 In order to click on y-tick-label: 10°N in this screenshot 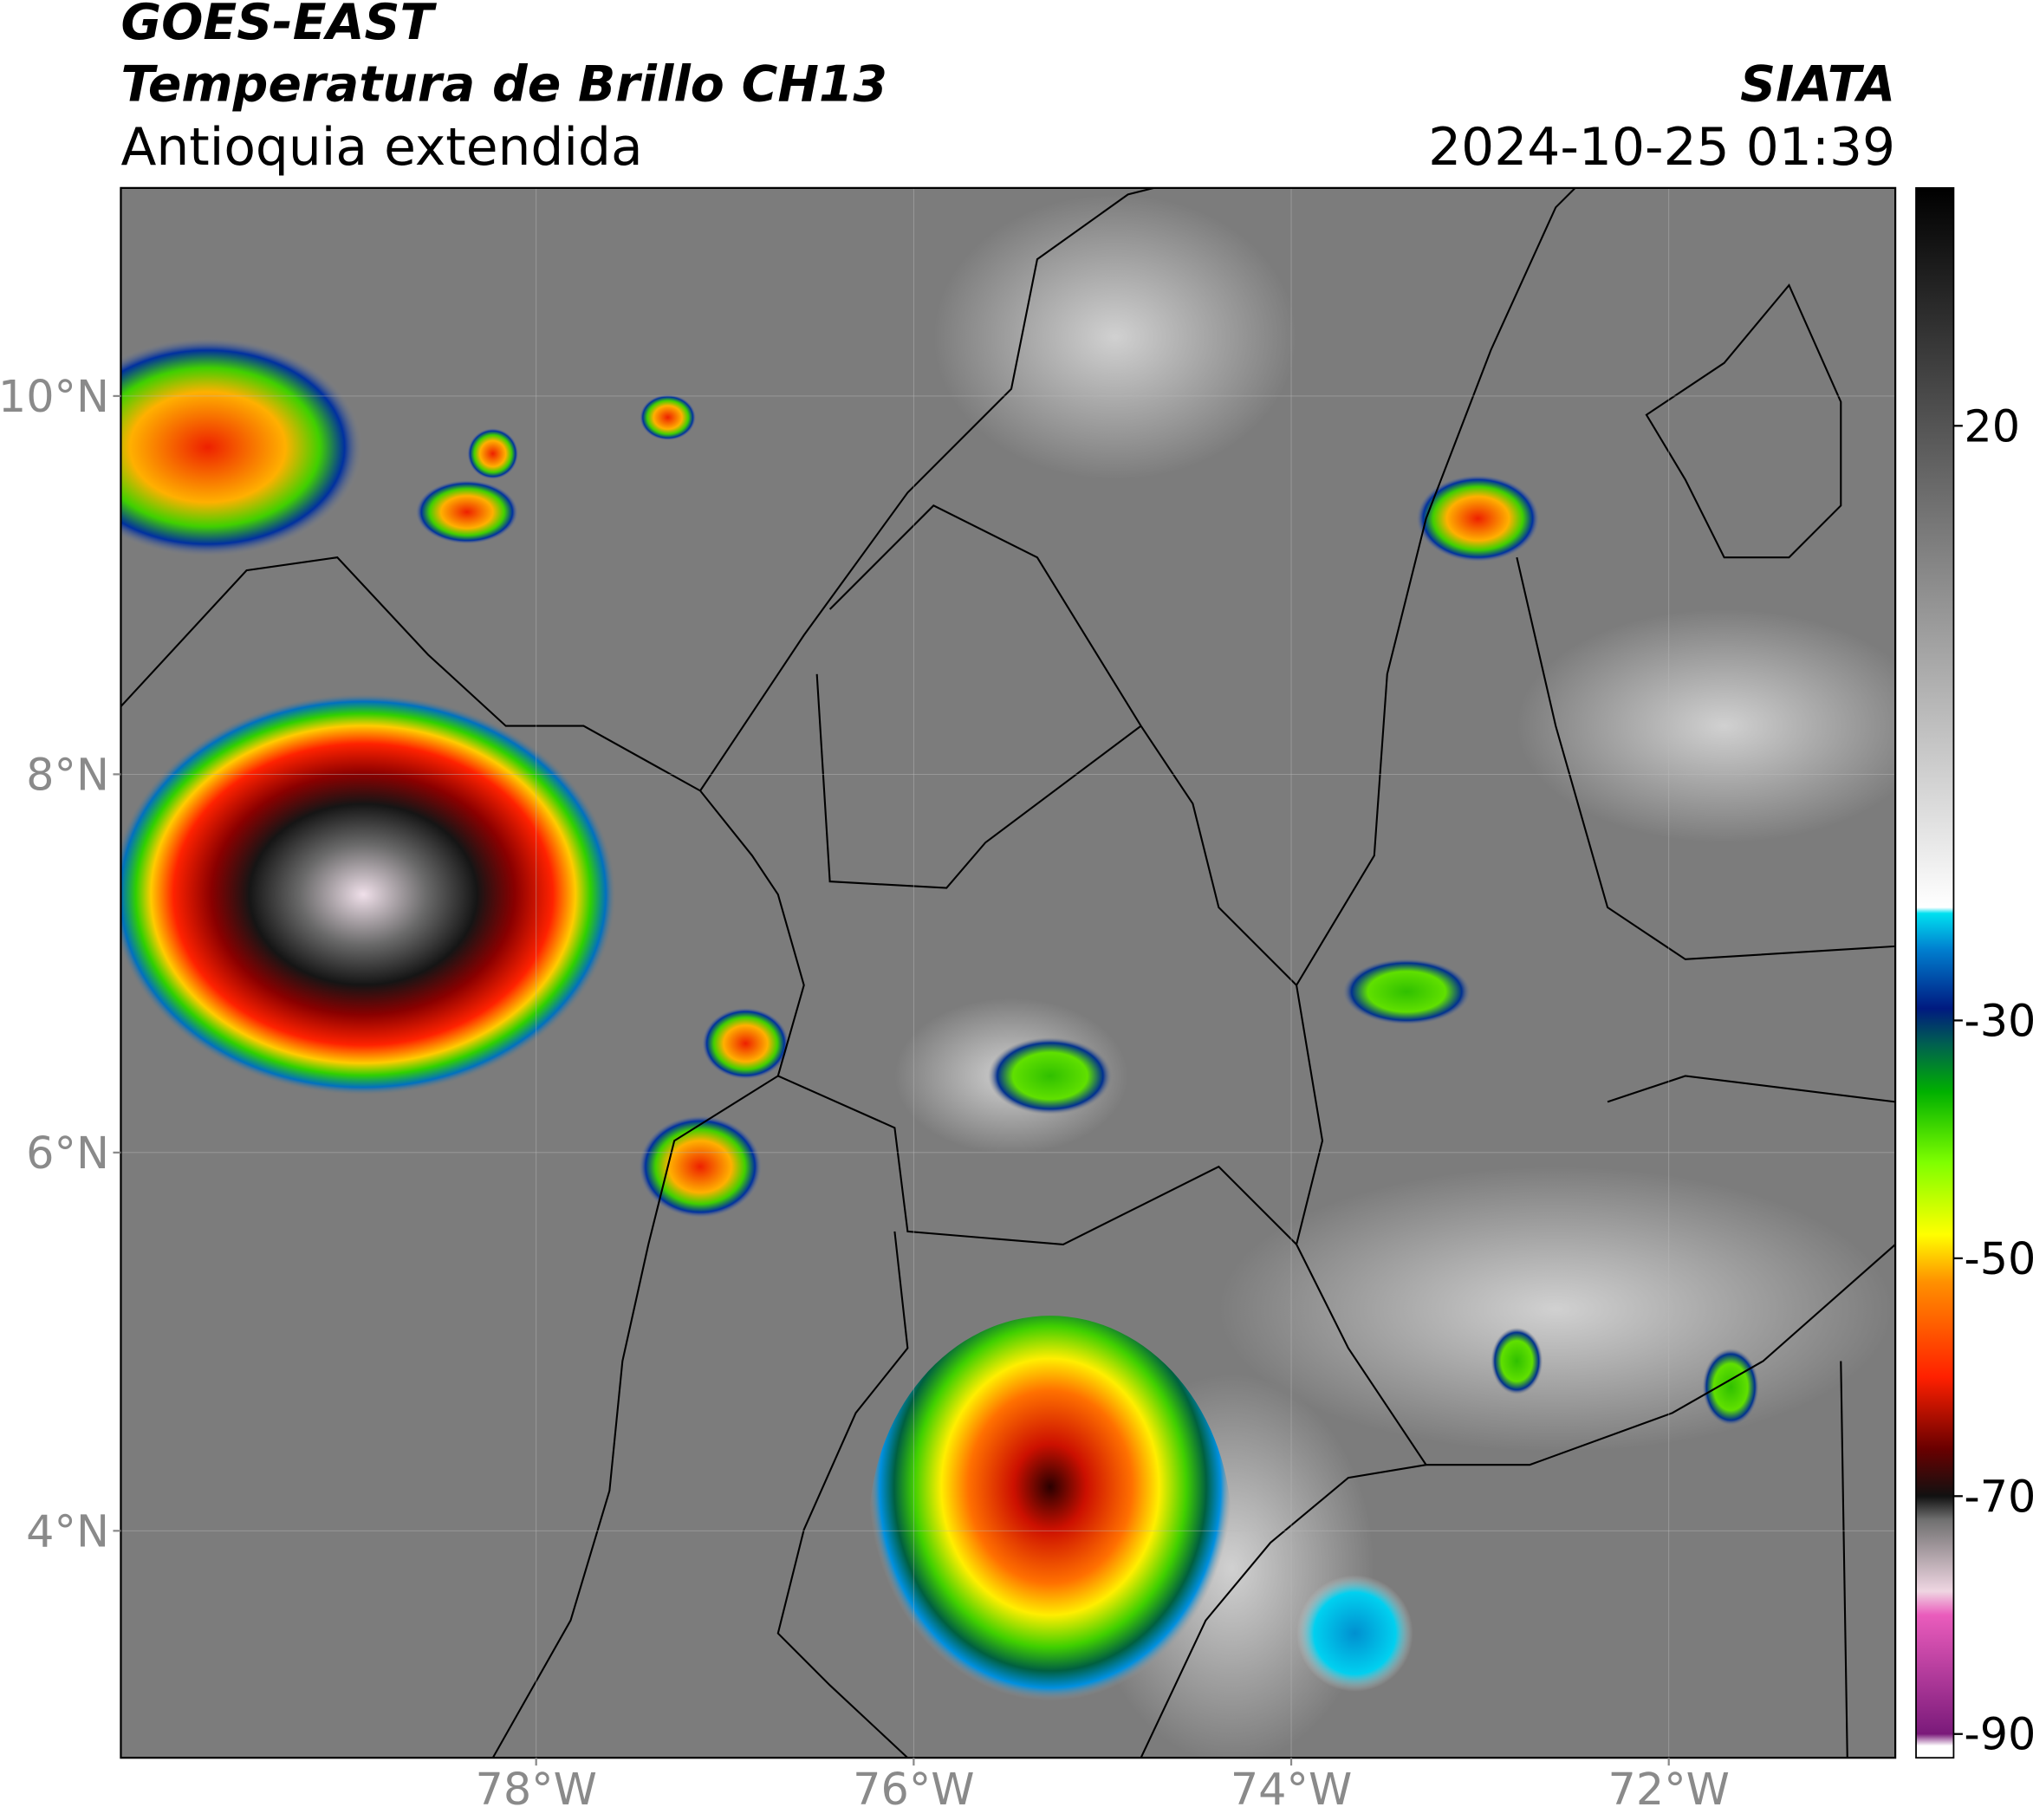, I will do `click(54, 396)`.